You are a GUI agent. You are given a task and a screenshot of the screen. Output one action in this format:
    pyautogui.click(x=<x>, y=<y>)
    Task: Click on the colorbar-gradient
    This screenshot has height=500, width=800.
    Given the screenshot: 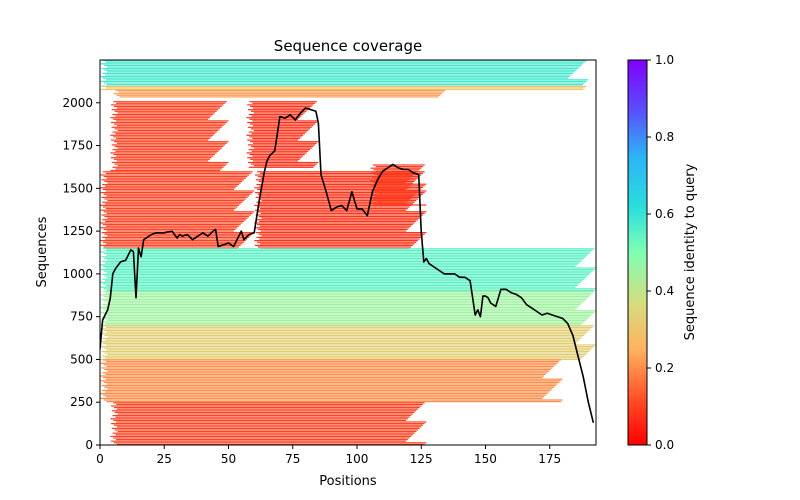 What is the action you would take?
    pyautogui.click(x=637, y=252)
    